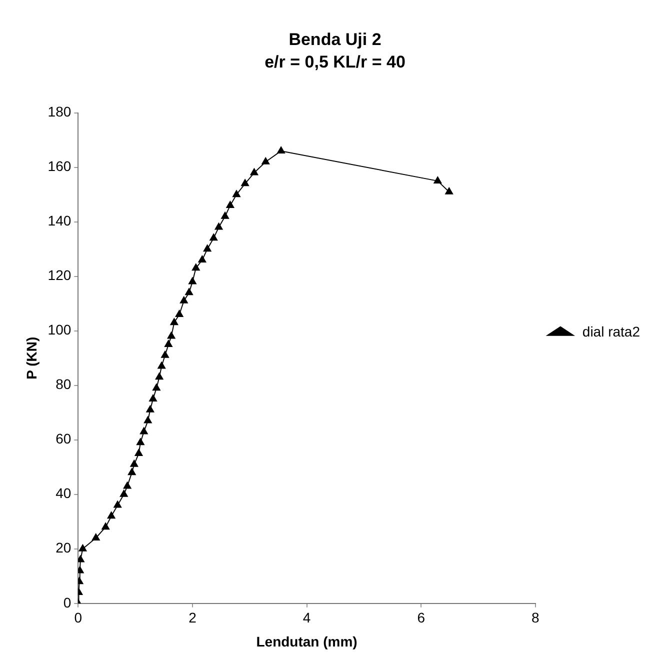  I want to click on x-tick-label: 0, so click(78, 618).